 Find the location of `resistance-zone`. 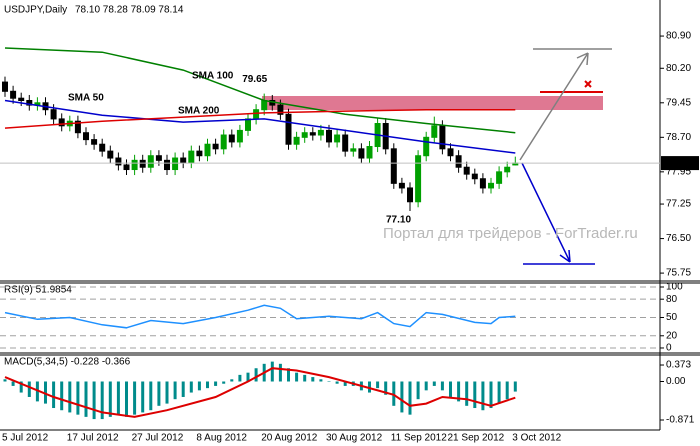

resistance-zone is located at coordinates (432, 103).